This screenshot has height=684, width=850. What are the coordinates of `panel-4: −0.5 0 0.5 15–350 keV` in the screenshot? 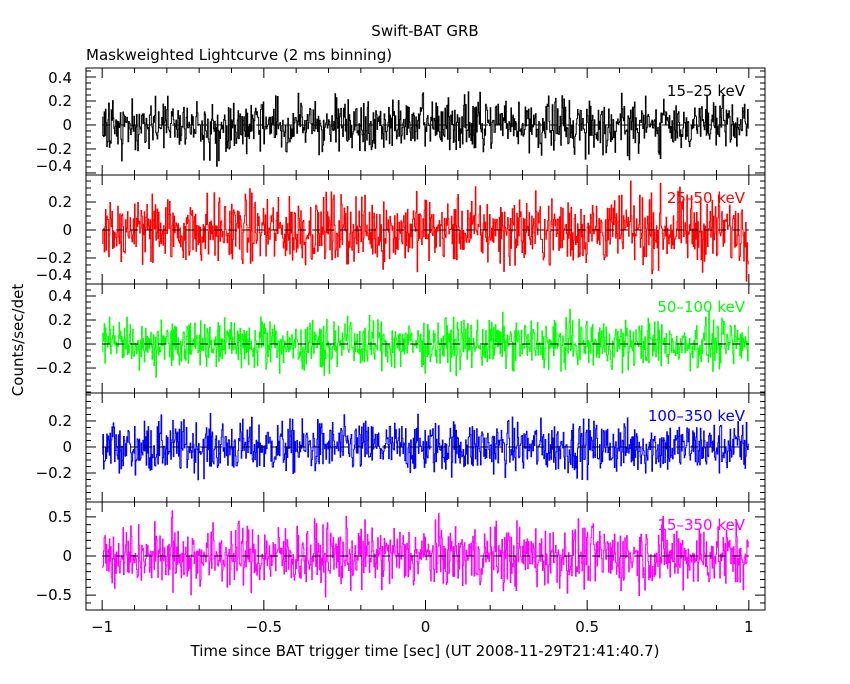 It's located at (401, 556).